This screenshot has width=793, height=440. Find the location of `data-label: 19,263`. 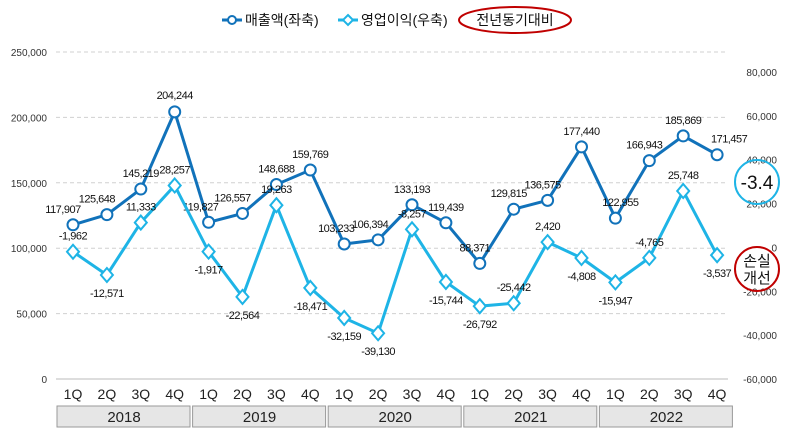

data-label: 19,263 is located at coordinates (276, 190).